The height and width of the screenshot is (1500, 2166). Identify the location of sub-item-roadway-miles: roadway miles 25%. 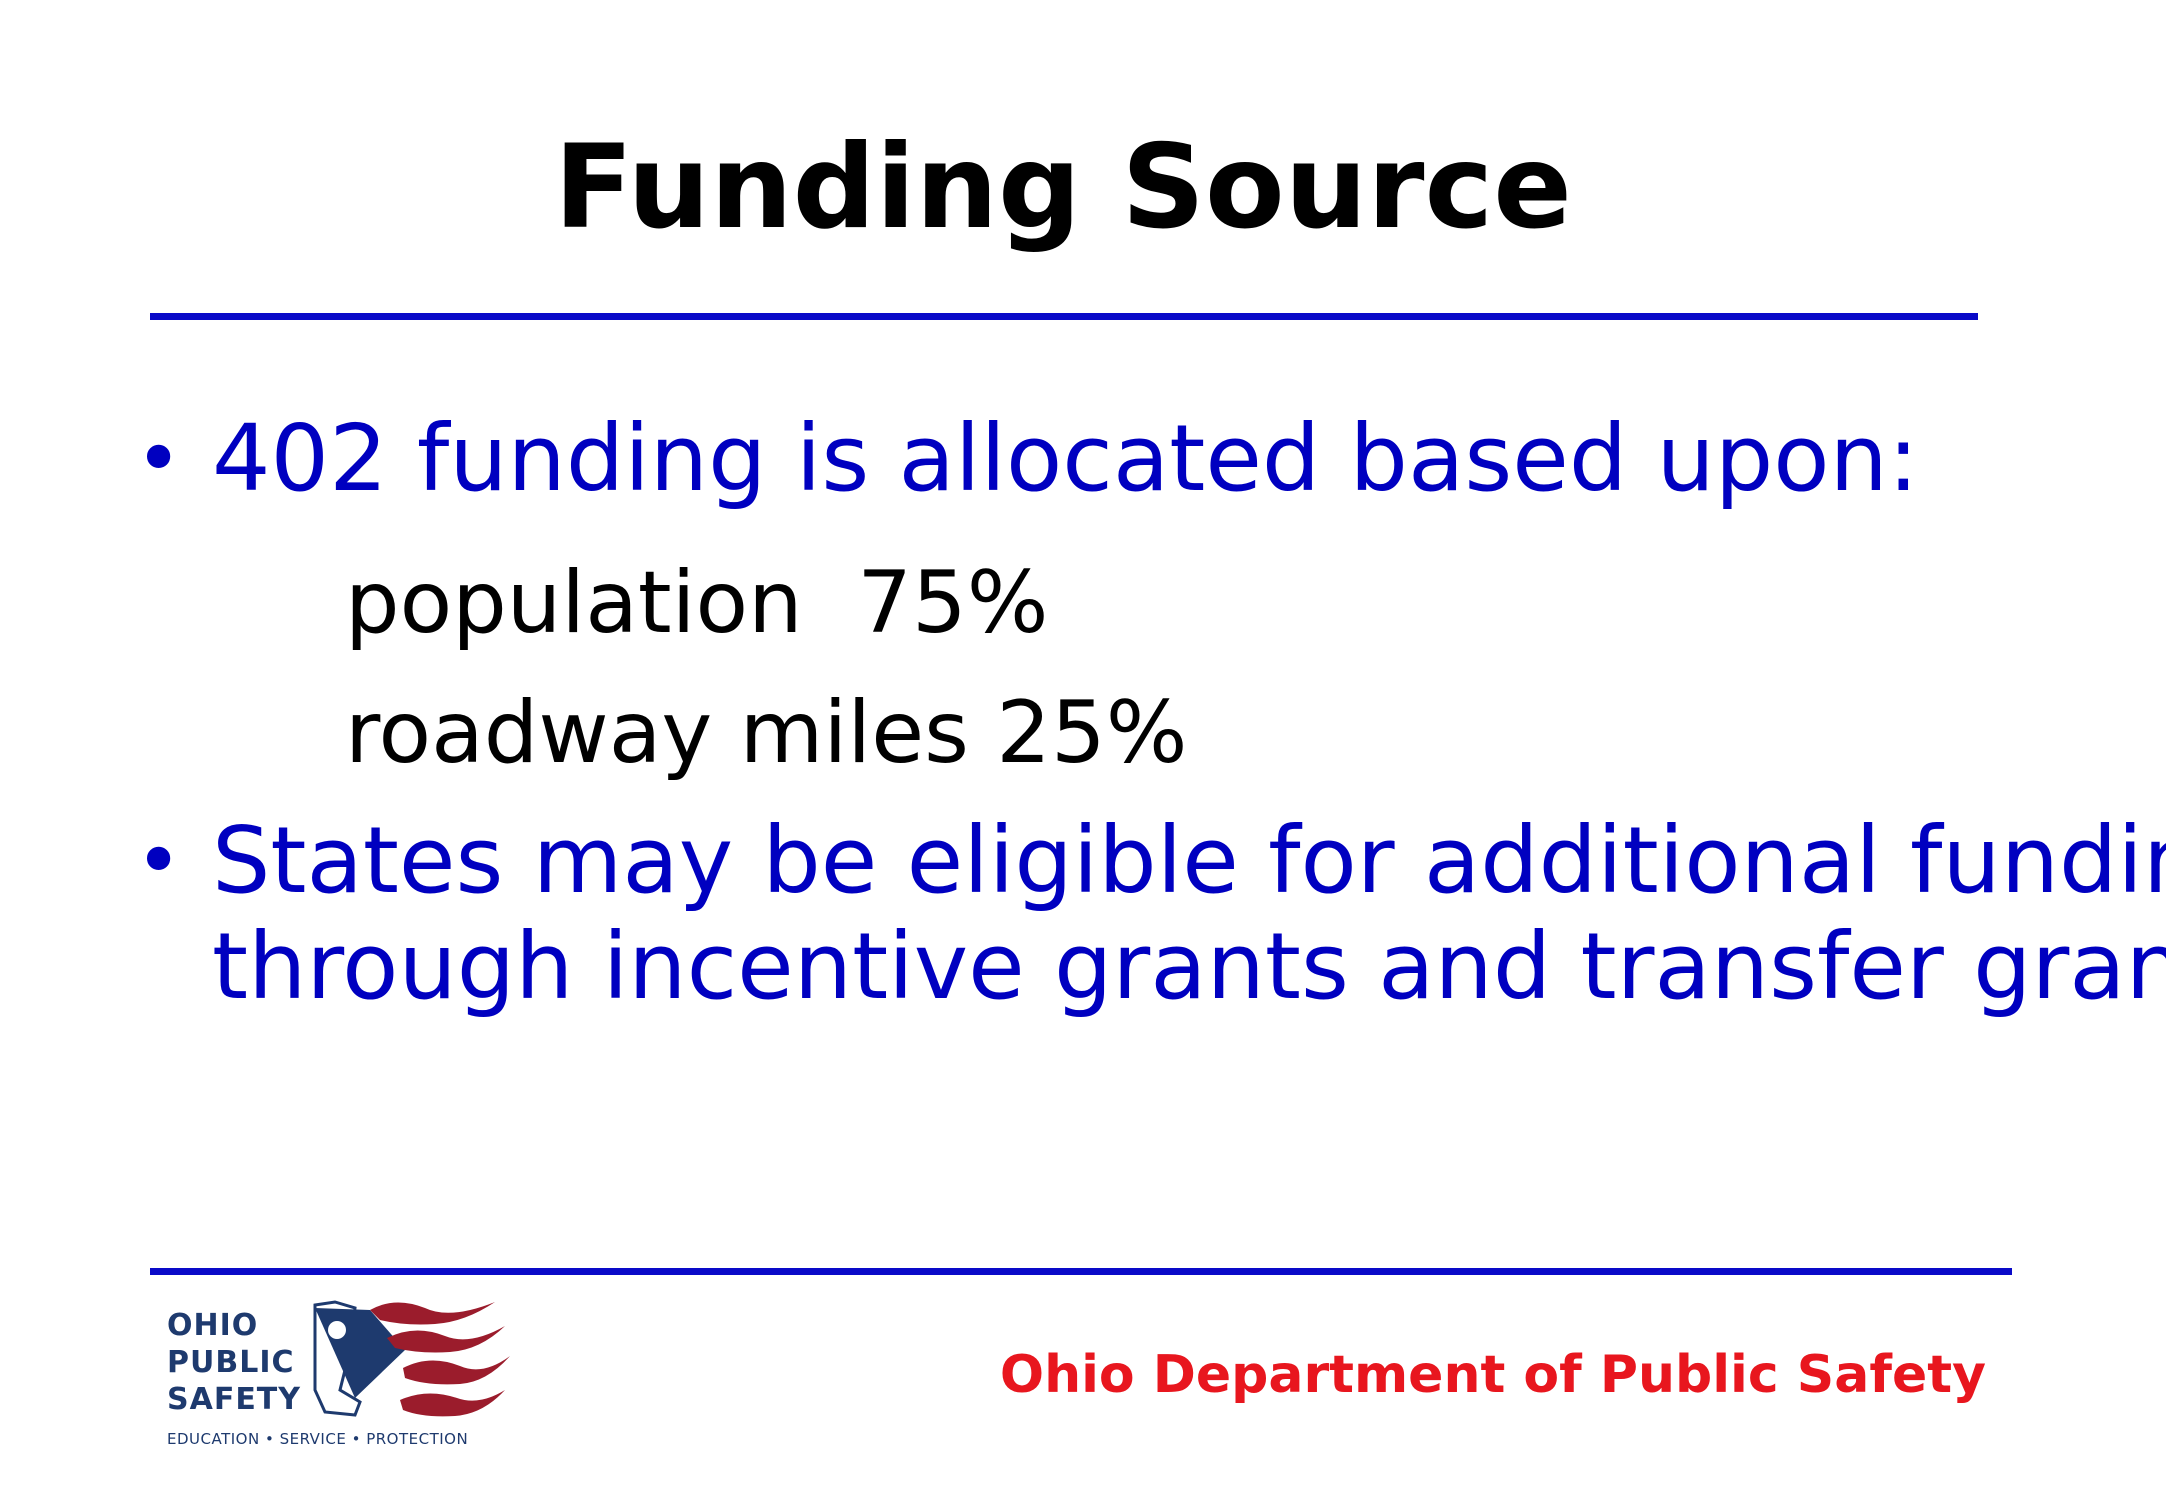
(766, 733).